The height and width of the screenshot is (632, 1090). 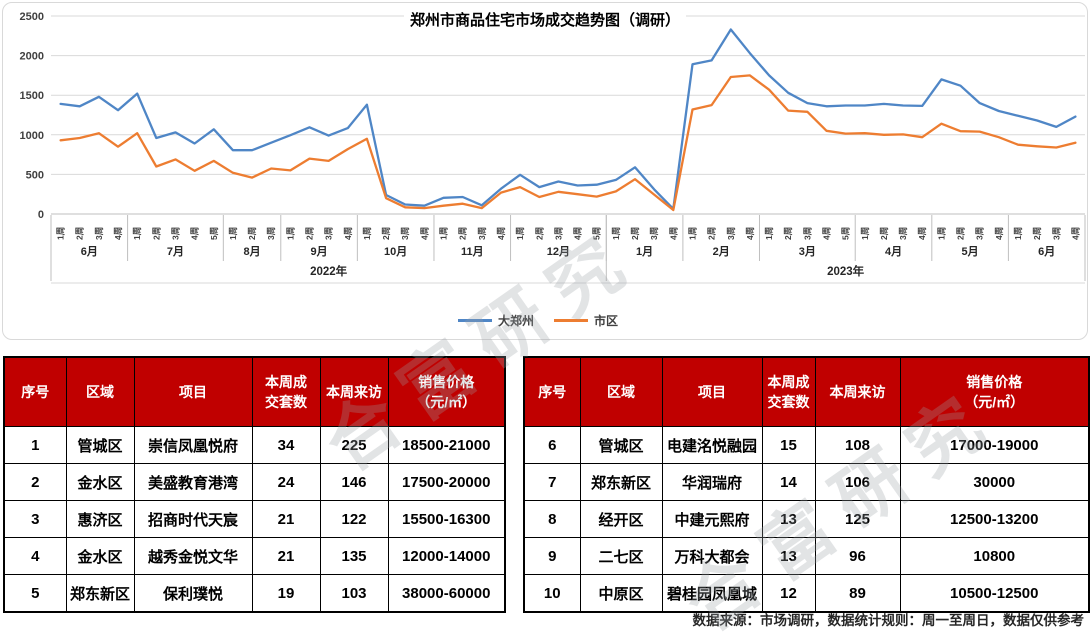 I want to click on table-row: 7 郑东新区 华润瑞府 14 106 30000, so click(x=806, y=482).